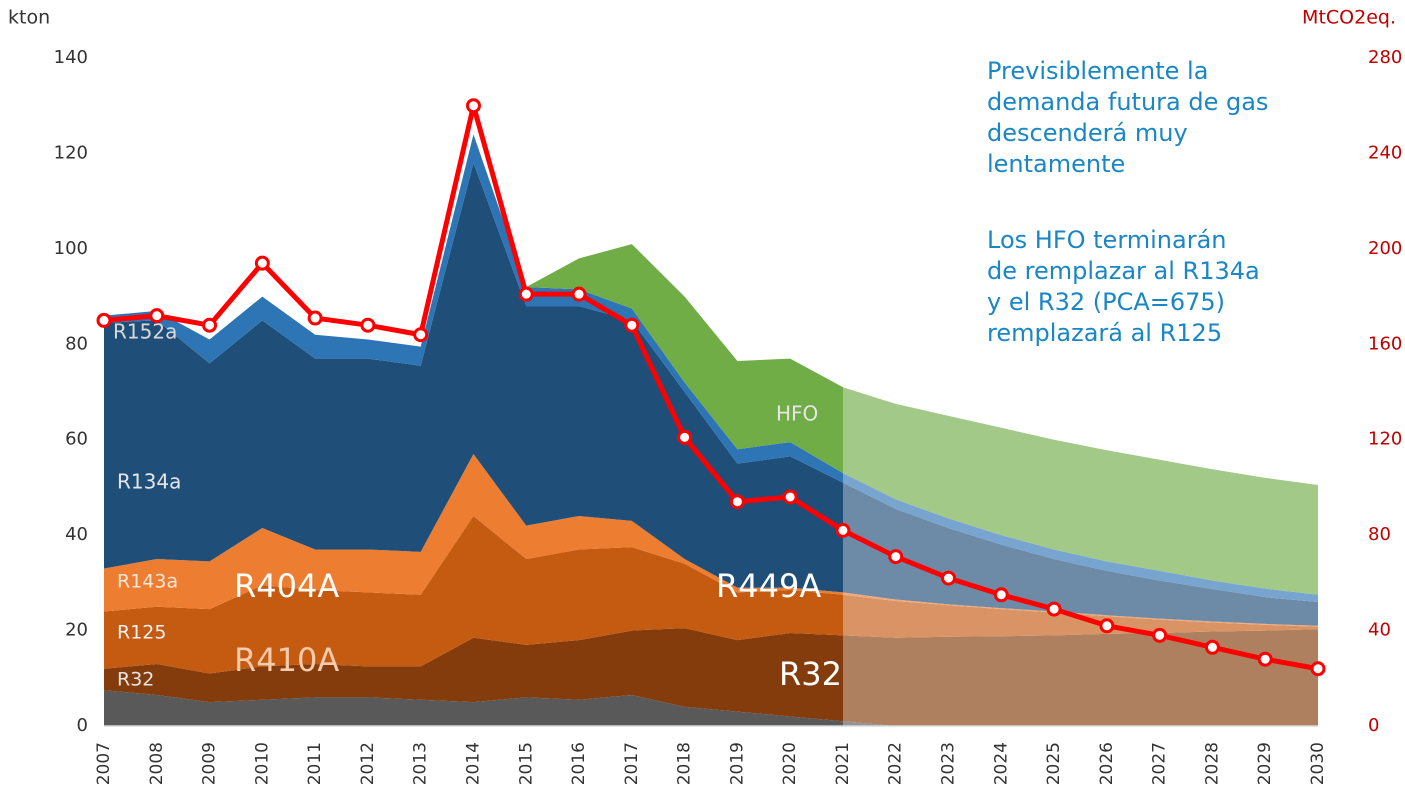  What do you see at coordinates (82, 725) in the screenshot?
I see `y-tick-label: 0` at bounding box center [82, 725].